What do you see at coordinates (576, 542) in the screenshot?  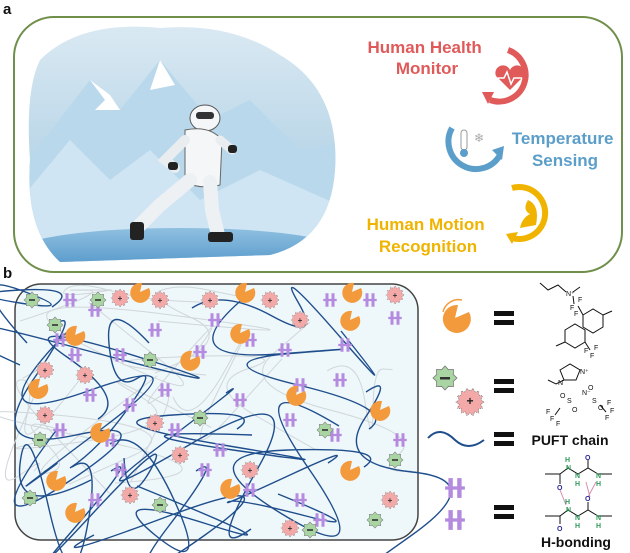 I see `h-bonding-label: H-bonding` at bounding box center [576, 542].